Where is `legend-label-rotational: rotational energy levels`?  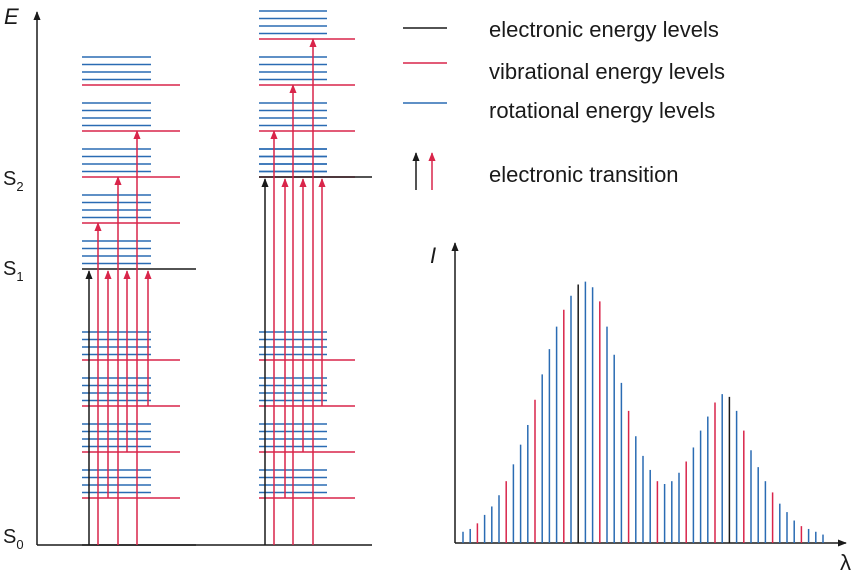
legend-label-rotational: rotational energy levels is located at coordinates (602, 110).